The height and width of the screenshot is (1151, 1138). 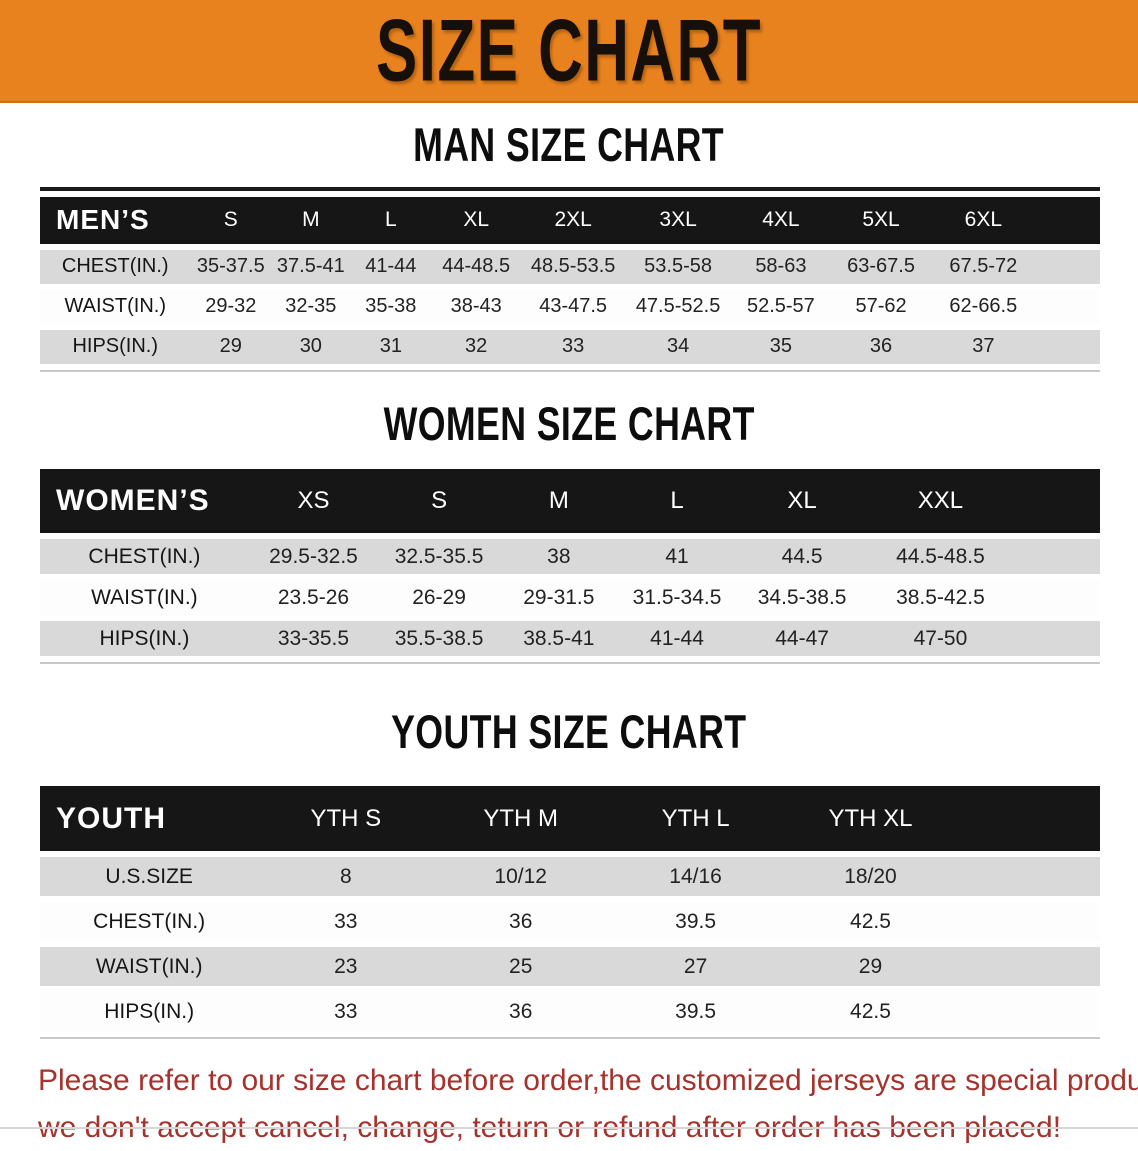 I want to click on column-header: YTH L, so click(x=696, y=819).